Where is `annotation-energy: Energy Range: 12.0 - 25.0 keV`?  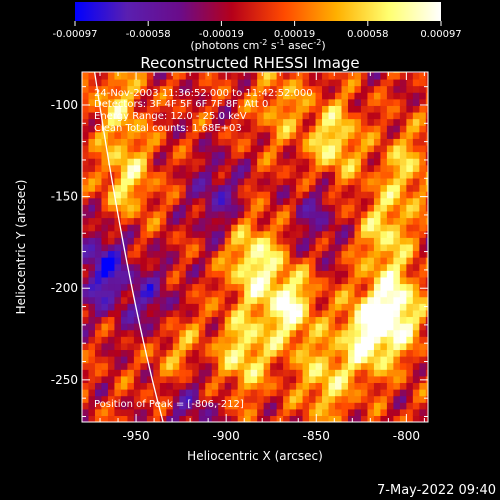
annotation-energy: Energy Range: 12.0 - 25.0 keV is located at coordinates (170, 116).